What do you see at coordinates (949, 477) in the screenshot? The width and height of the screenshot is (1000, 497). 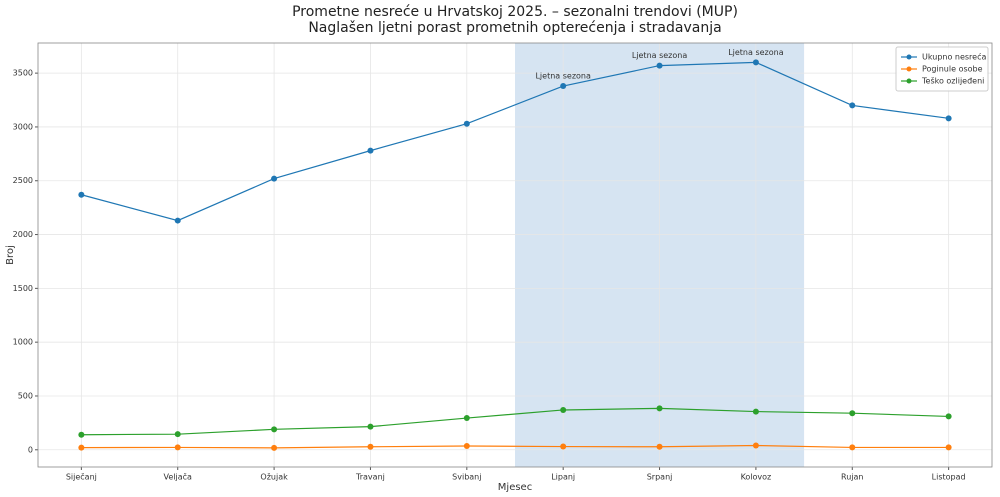 I see `x-tick-label: Listopad` at bounding box center [949, 477].